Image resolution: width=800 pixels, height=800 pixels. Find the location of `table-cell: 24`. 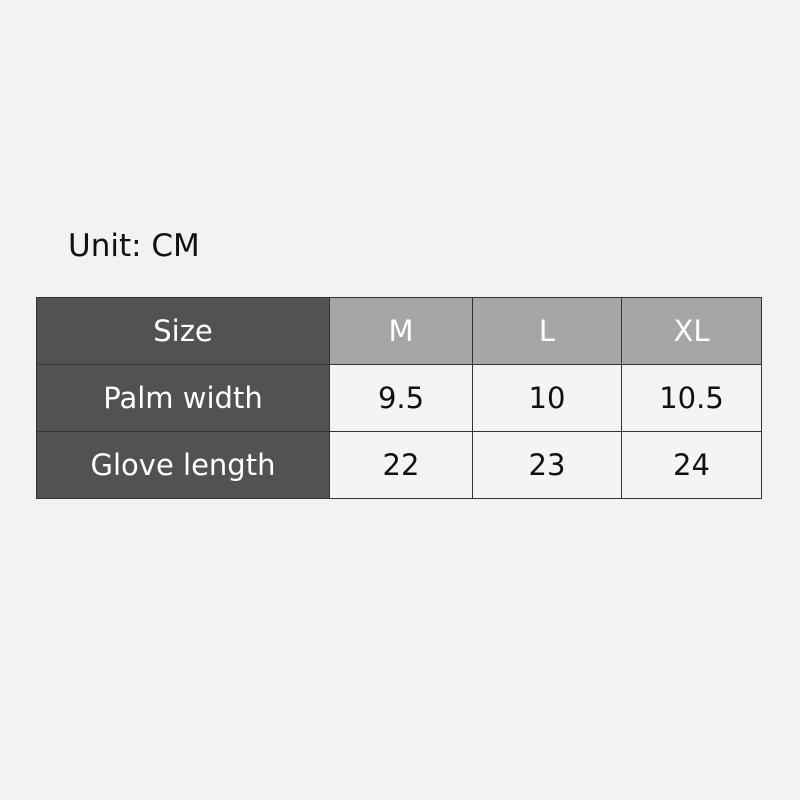

table-cell: 24 is located at coordinates (691, 465).